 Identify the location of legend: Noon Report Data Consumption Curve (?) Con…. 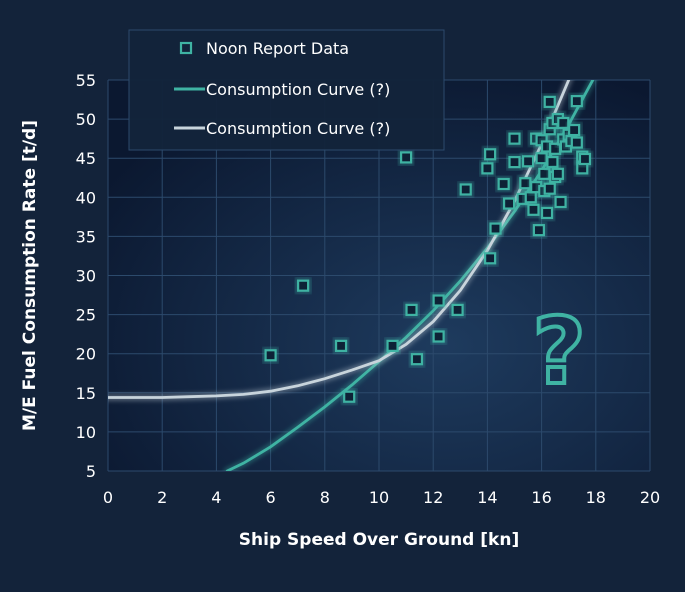
(286, 90).